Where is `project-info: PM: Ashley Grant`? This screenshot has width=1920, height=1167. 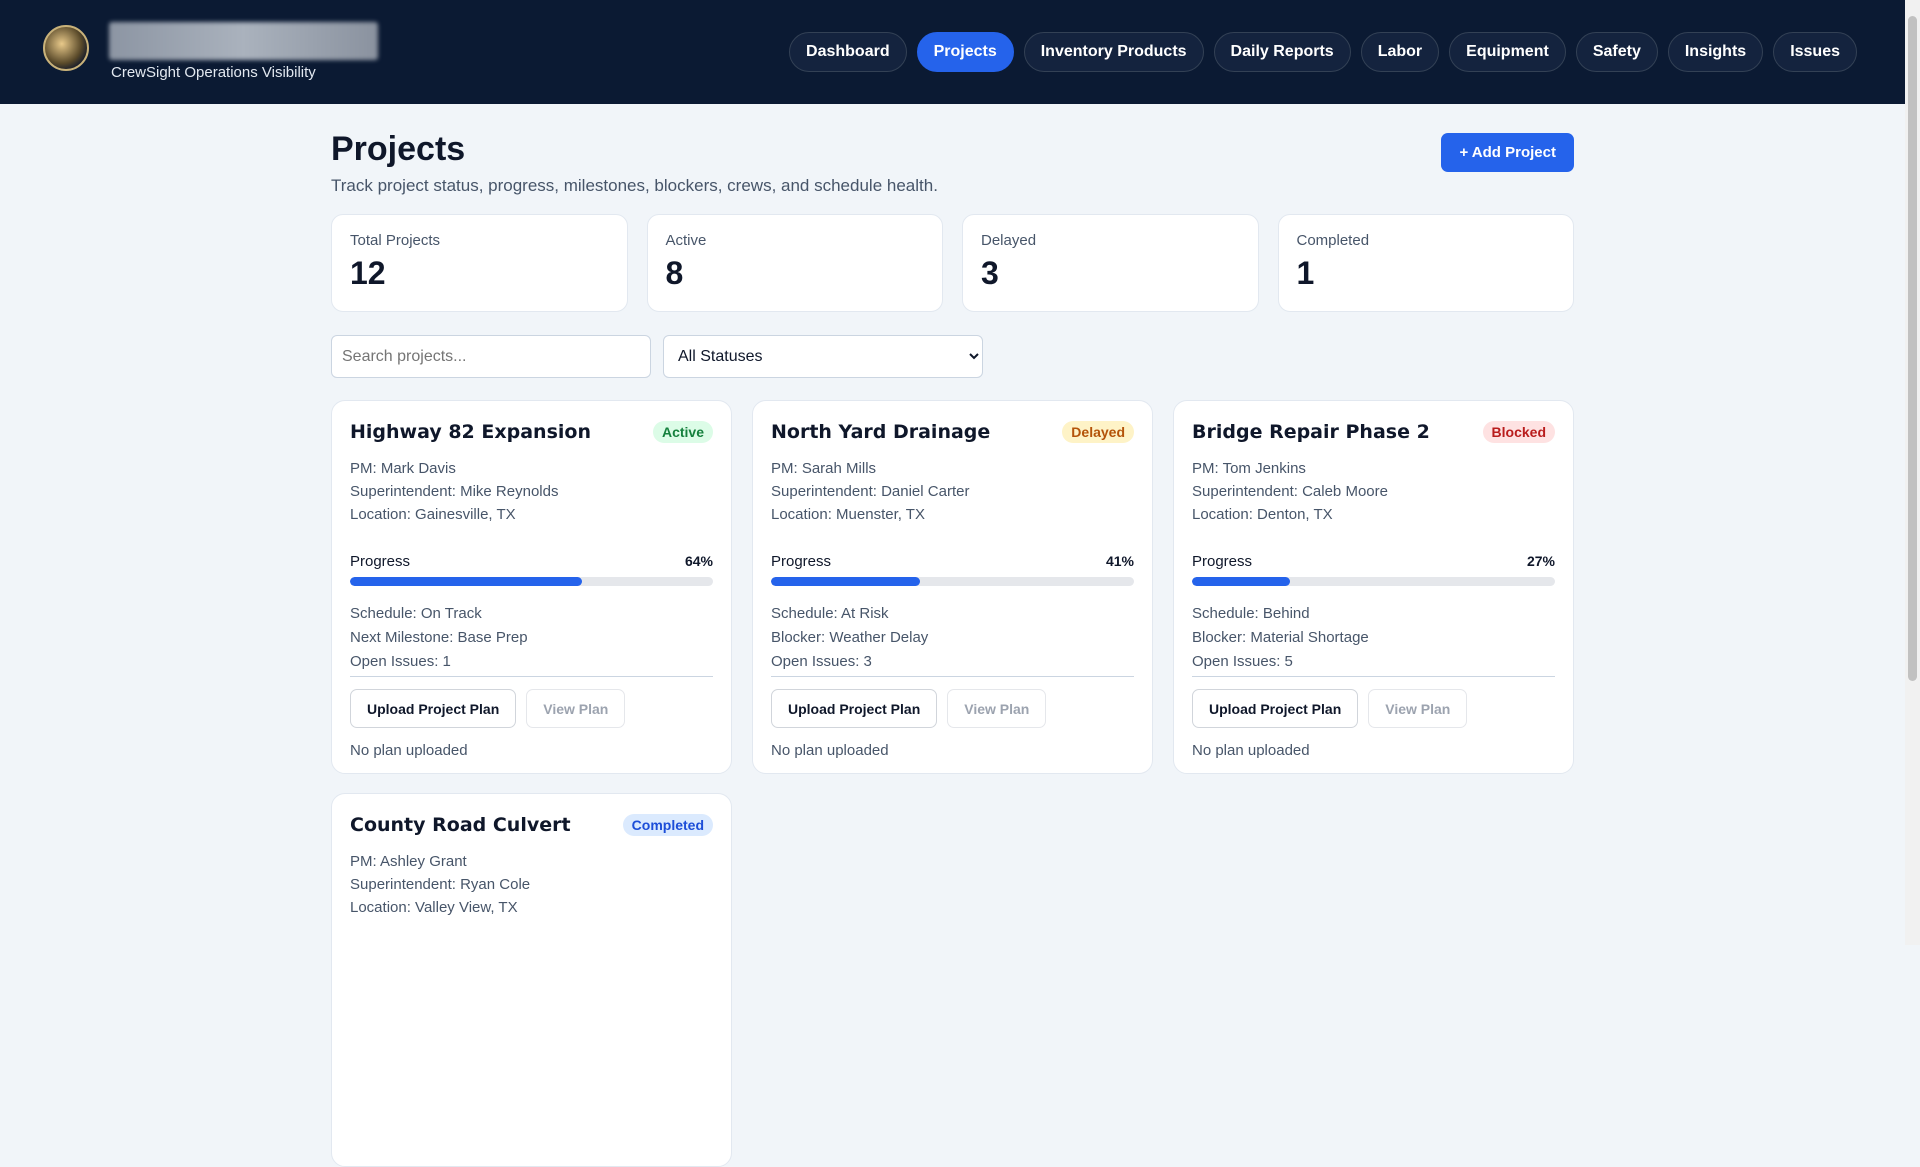
project-info: PM: Ashley Grant is located at coordinates (408, 861).